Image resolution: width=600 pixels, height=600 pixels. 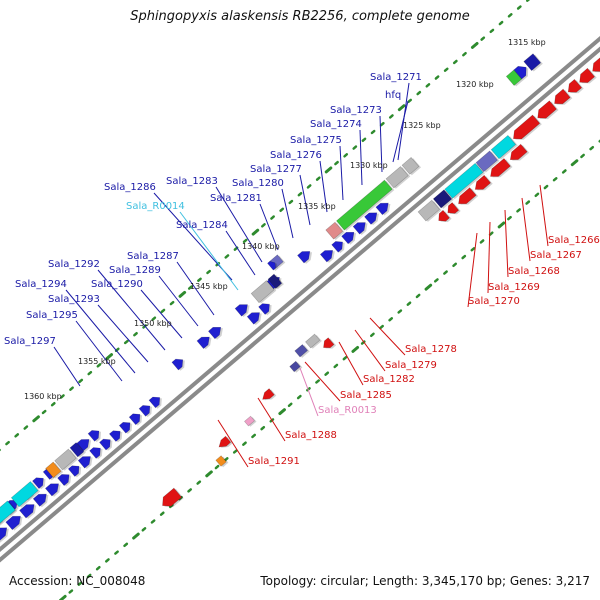 I want to click on label-sala-1285-leader, so click(x=322, y=381).